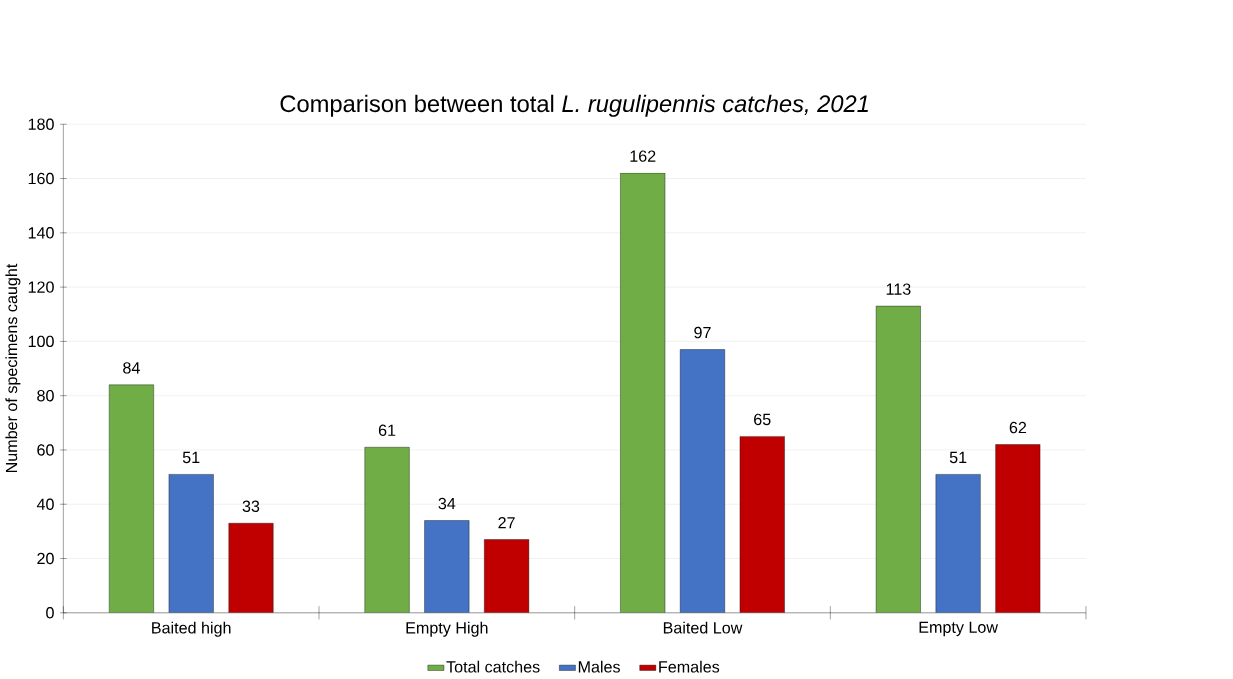 This screenshot has height=679, width=1233. Describe the element at coordinates (50, 613) in the screenshot. I see `y-tick-label: 0` at that location.